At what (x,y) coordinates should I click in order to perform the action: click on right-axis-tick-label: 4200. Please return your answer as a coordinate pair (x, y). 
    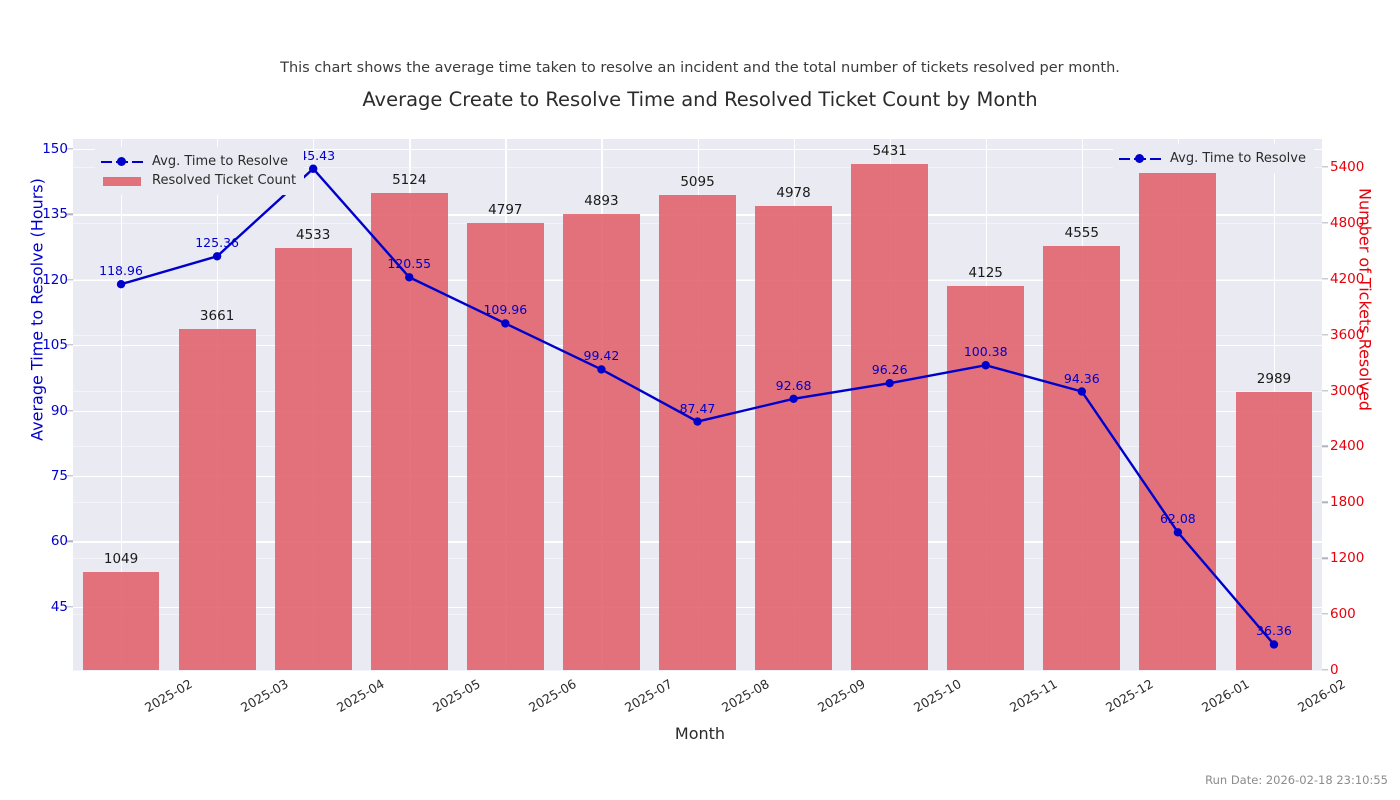
    Looking at the image, I should click on (1347, 278).